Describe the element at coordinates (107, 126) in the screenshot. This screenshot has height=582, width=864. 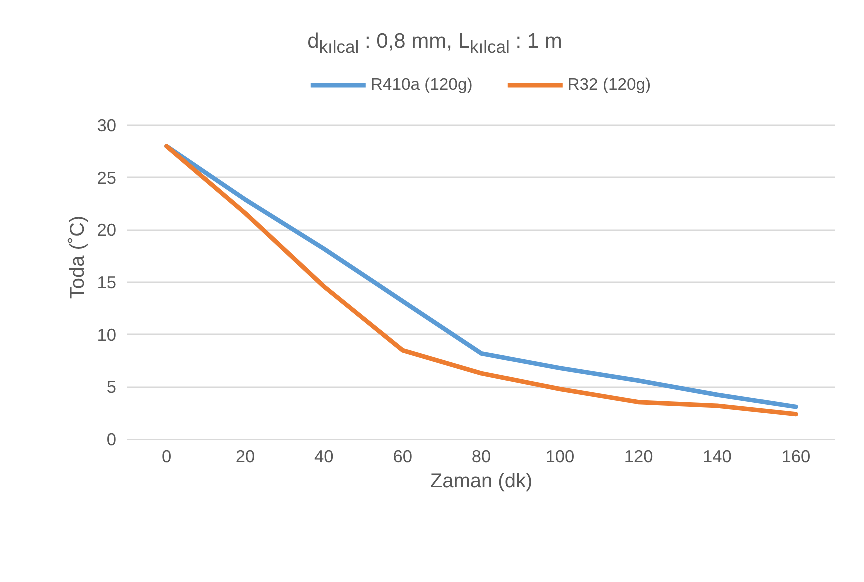
I see `y-tick-label: 30` at that location.